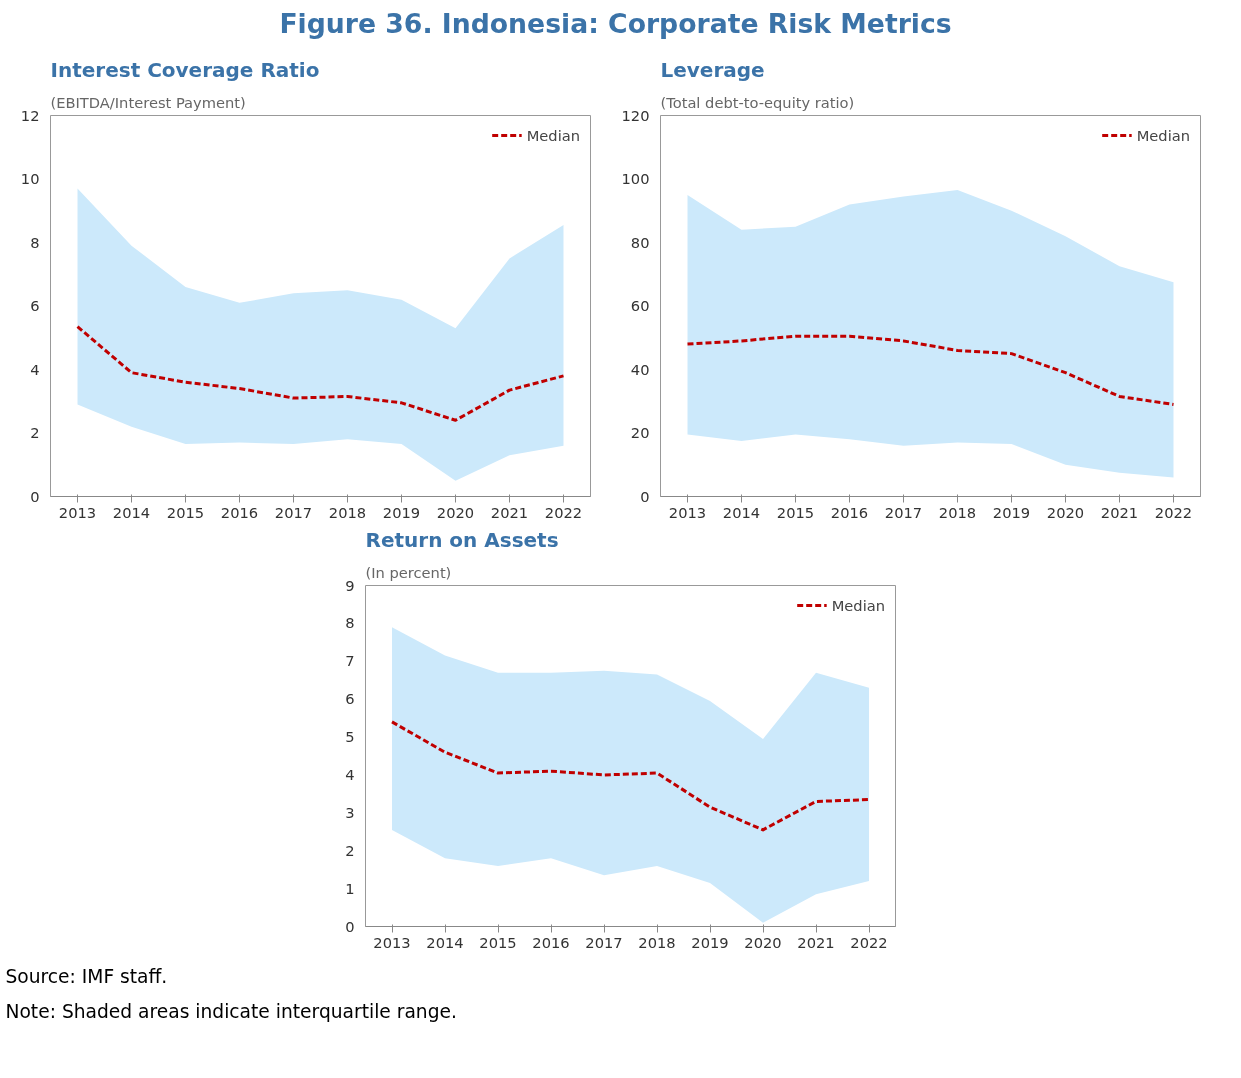 The height and width of the screenshot is (1078, 1241). I want to click on y-tick-label: 10, so click(30, 178).